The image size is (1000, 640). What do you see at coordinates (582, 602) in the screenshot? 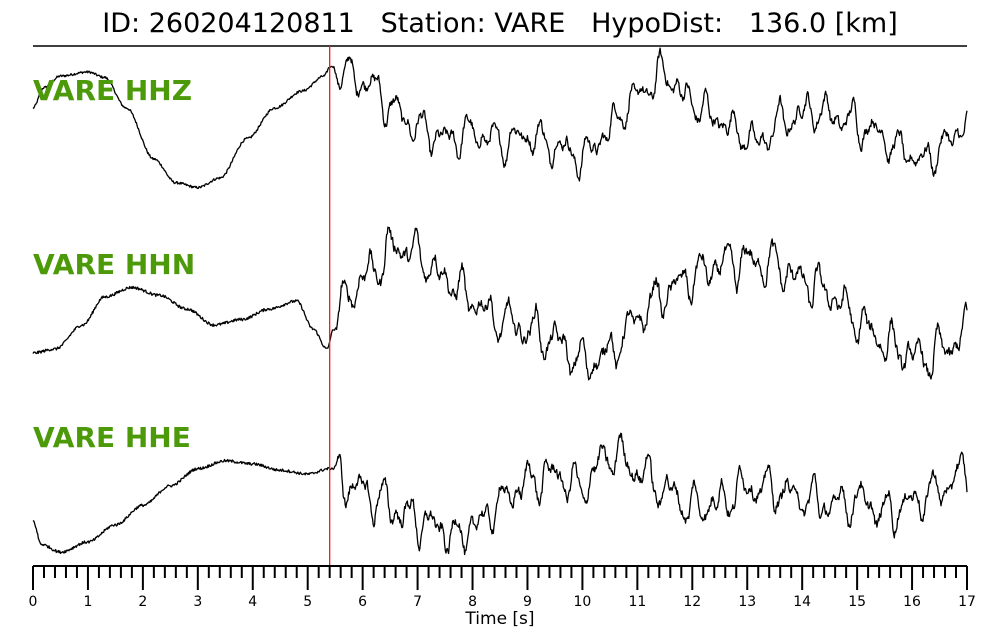
I see `tick-label: 10` at bounding box center [582, 602].